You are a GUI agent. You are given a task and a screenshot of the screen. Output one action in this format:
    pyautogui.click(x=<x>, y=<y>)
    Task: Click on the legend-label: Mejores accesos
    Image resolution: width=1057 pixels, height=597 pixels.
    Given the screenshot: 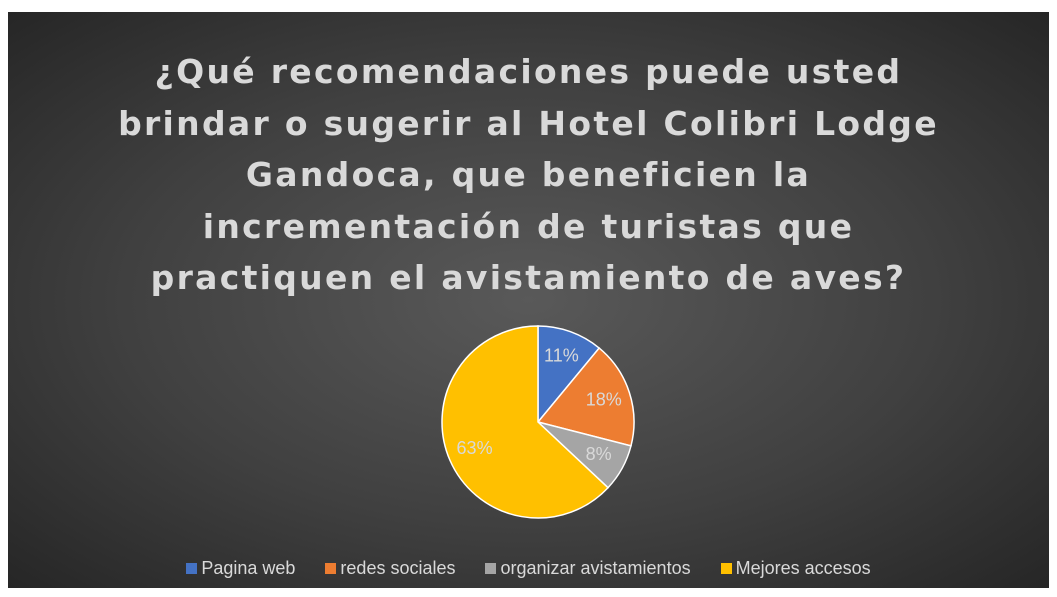 What is the action you would take?
    pyautogui.click(x=803, y=568)
    